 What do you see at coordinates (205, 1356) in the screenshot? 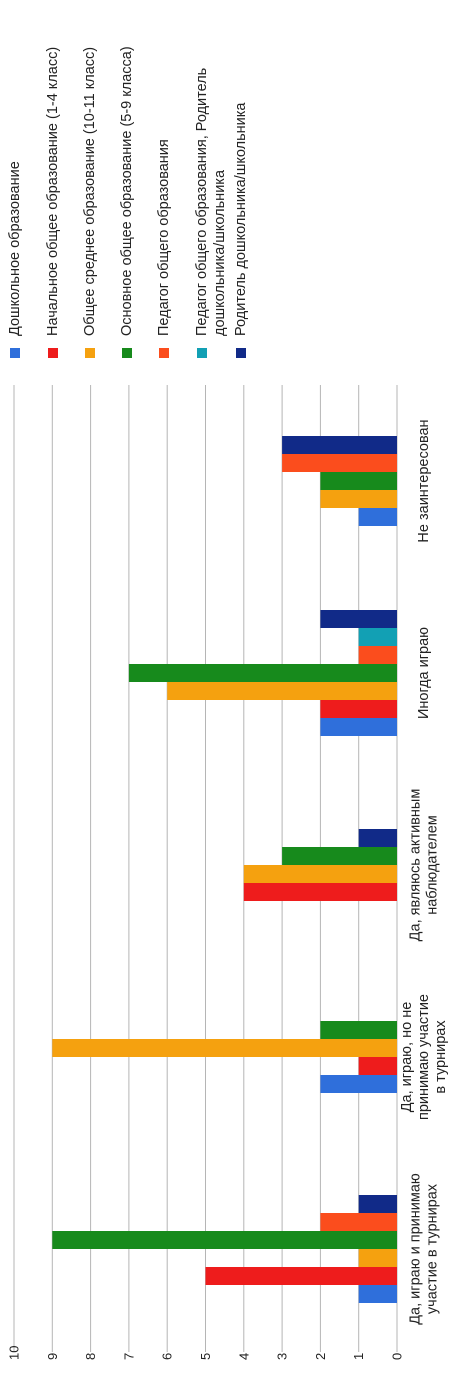
I see `y-tick-label: 5` at bounding box center [205, 1356].